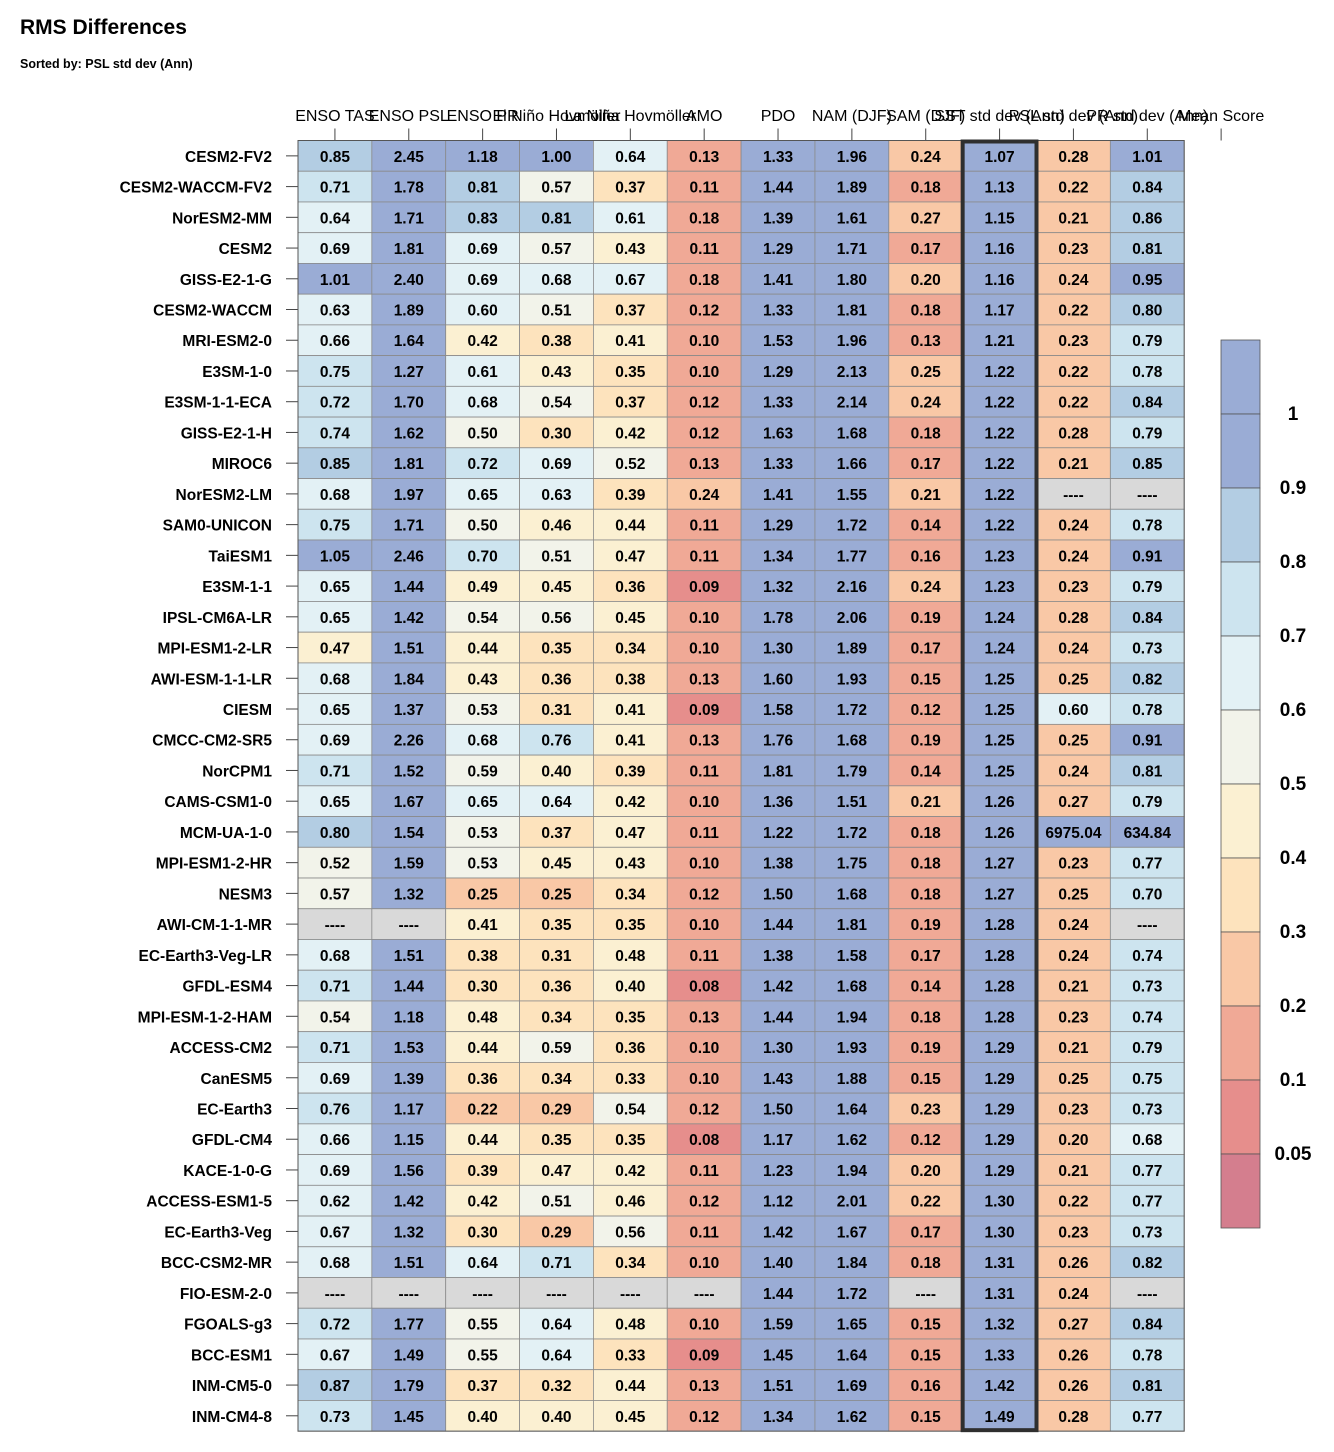 This screenshot has width=1334, height=1452. What do you see at coordinates (778, 311) in the screenshot?
I see `cell-value-label: 1.33` at bounding box center [778, 311].